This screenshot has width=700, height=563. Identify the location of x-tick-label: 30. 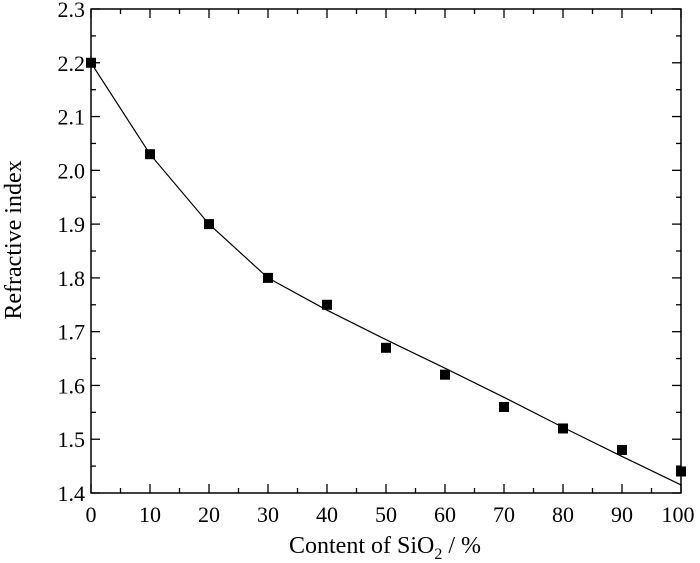
(268, 514).